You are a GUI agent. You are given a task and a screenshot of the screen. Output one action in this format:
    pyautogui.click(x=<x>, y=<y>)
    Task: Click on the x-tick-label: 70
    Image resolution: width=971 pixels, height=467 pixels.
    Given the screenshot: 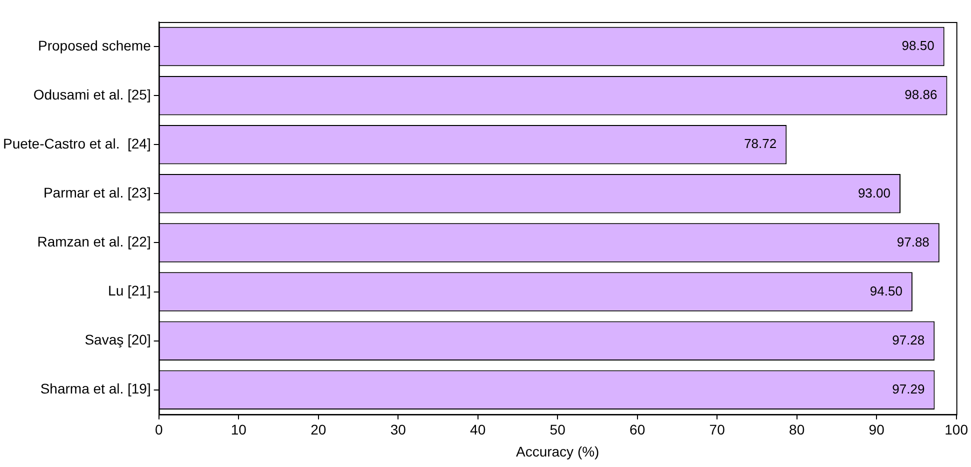 What is the action you would take?
    pyautogui.click(x=717, y=430)
    